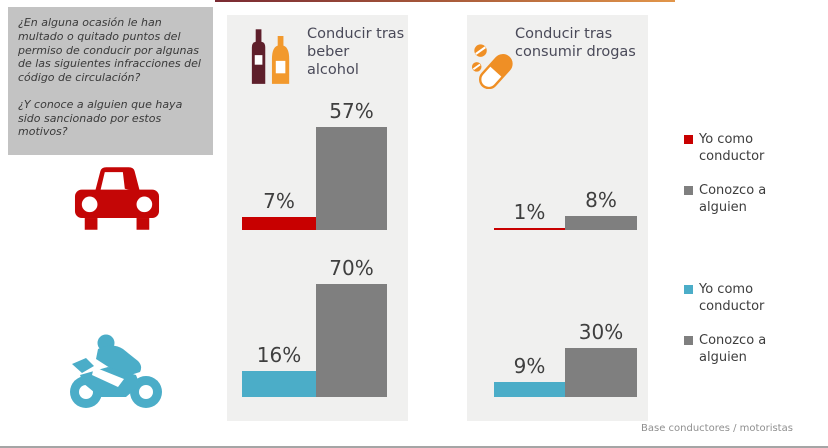 The width and height of the screenshot is (828, 448). Describe the element at coordinates (279, 384) in the screenshot. I see `bar-alcohol-moto-self` at that location.